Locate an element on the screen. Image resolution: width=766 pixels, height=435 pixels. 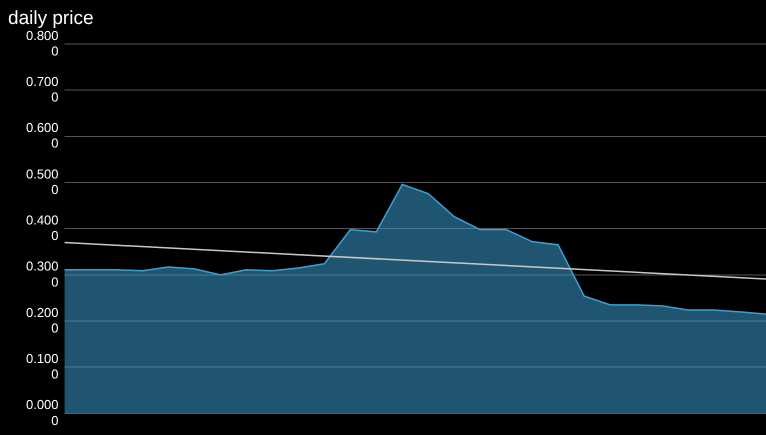
y-tick-label: 0.4000 is located at coordinates (42, 228).